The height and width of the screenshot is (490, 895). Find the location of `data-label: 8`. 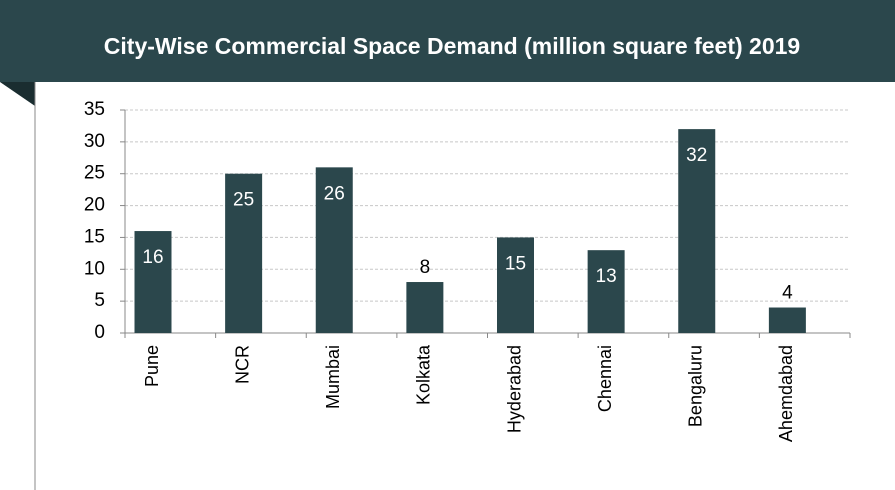

data-label: 8 is located at coordinates (425, 267).